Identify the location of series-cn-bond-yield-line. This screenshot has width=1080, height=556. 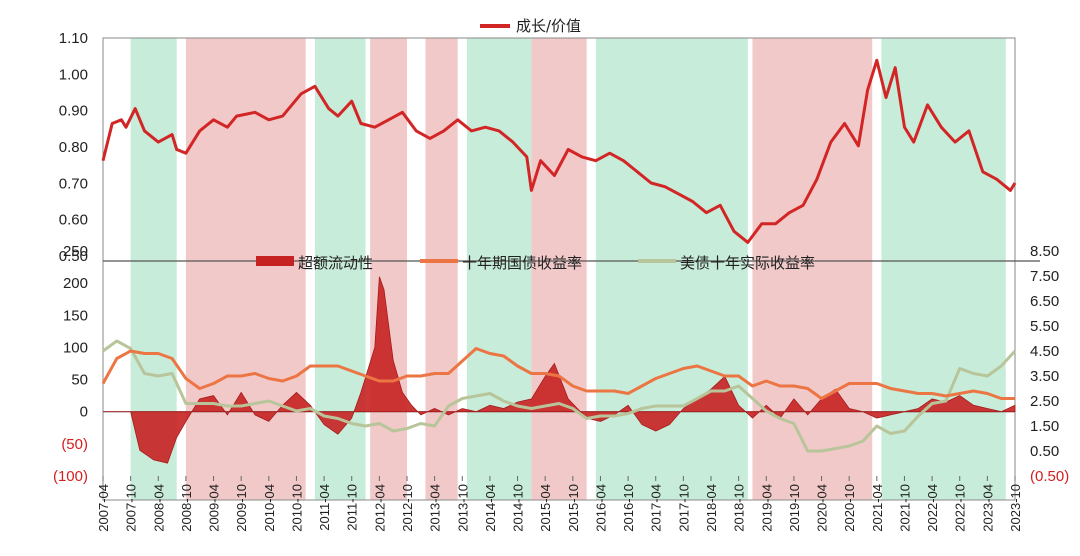
(558, 373).